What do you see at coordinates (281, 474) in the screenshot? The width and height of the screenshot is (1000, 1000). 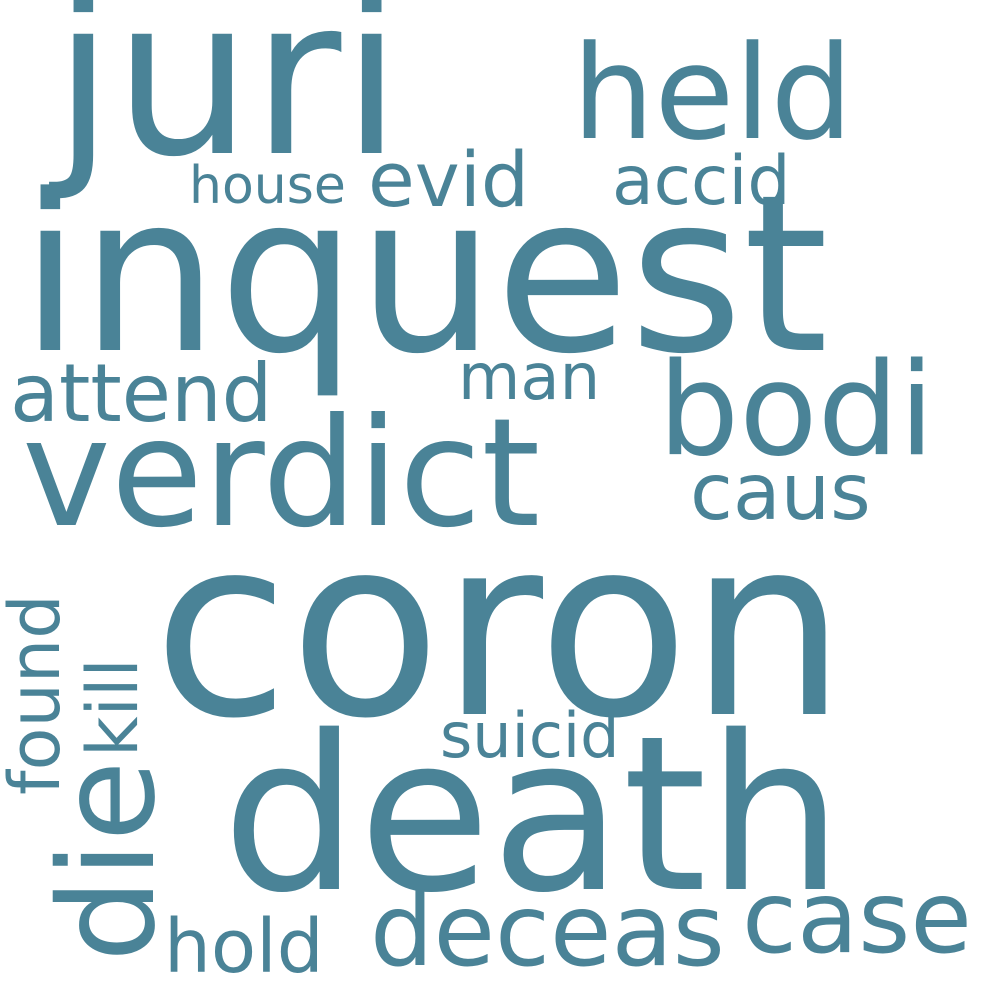 I see `word-verdict: verdict` at bounding box center [281, 474].